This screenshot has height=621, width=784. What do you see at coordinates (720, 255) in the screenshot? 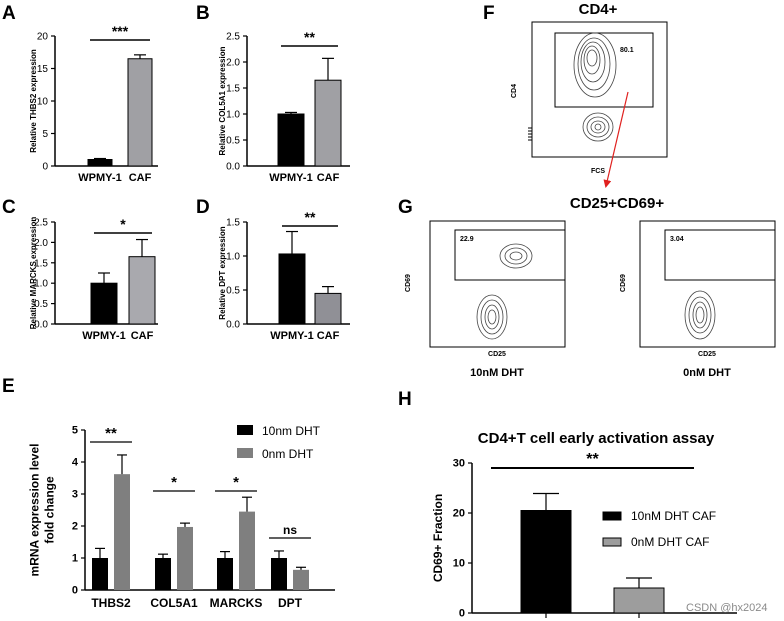
I see `flow-g2-gate` at bounding box center [720, 255].